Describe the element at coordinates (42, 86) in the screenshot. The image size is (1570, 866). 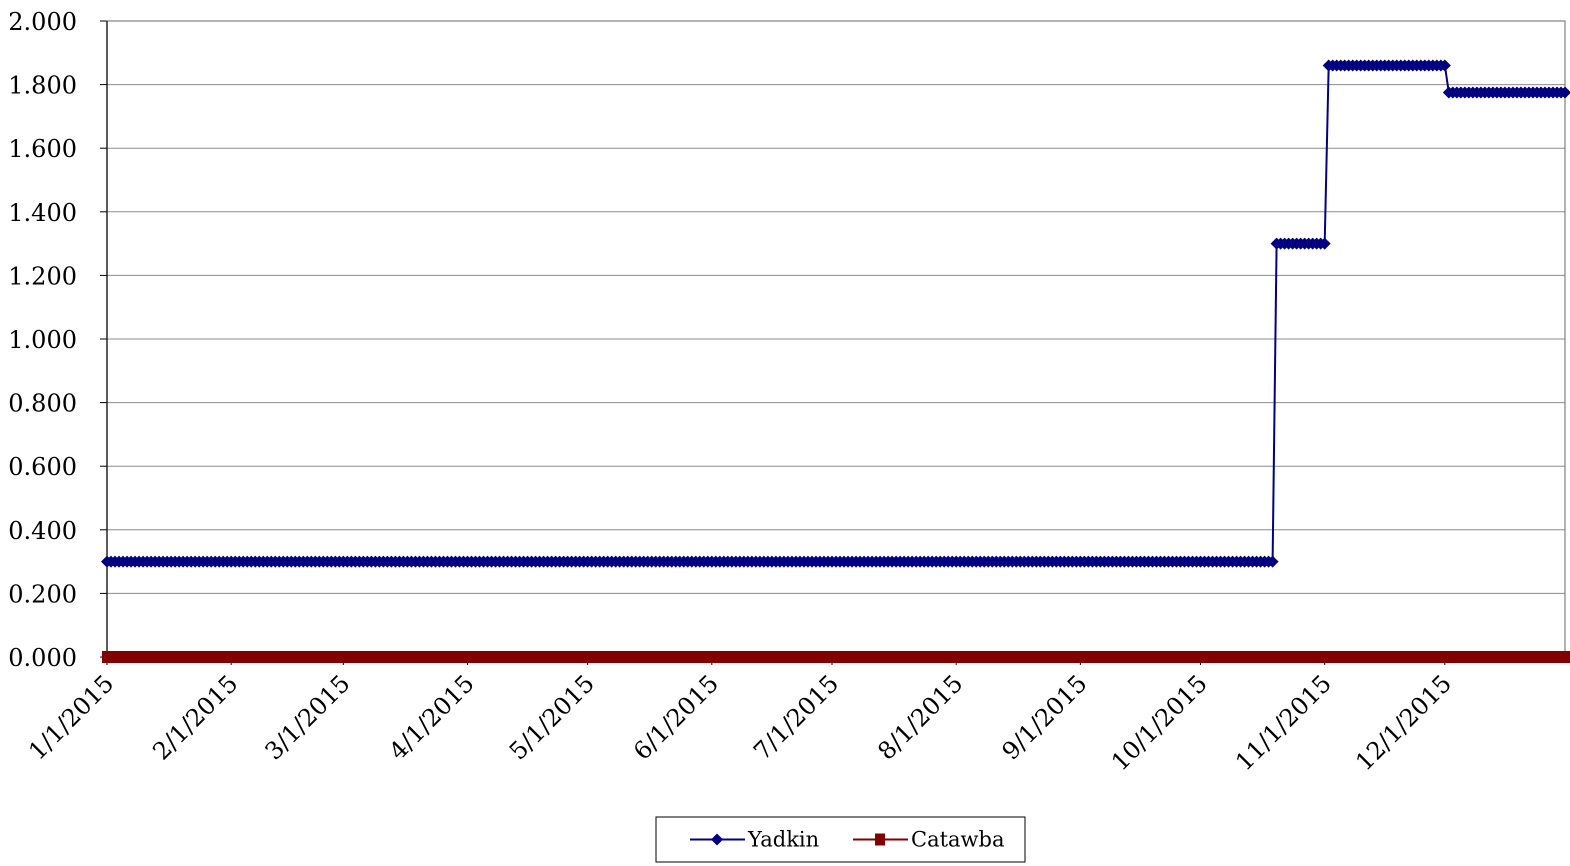
I see `y-tick-label: 1.800` at that location.